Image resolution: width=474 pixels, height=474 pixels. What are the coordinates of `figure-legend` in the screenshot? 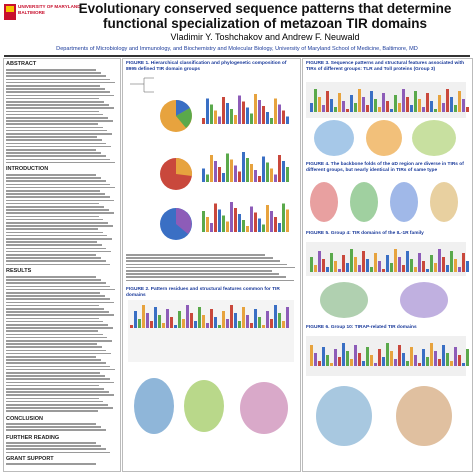 It's located at (211, 269).